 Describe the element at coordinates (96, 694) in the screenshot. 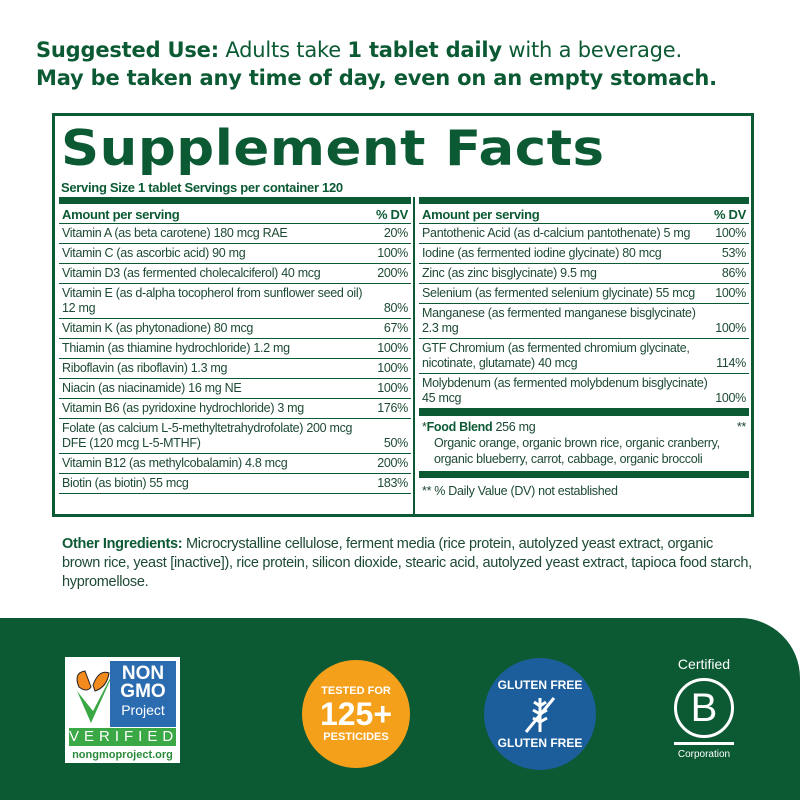

I see `butterfly-checkmark-icon` at that location.